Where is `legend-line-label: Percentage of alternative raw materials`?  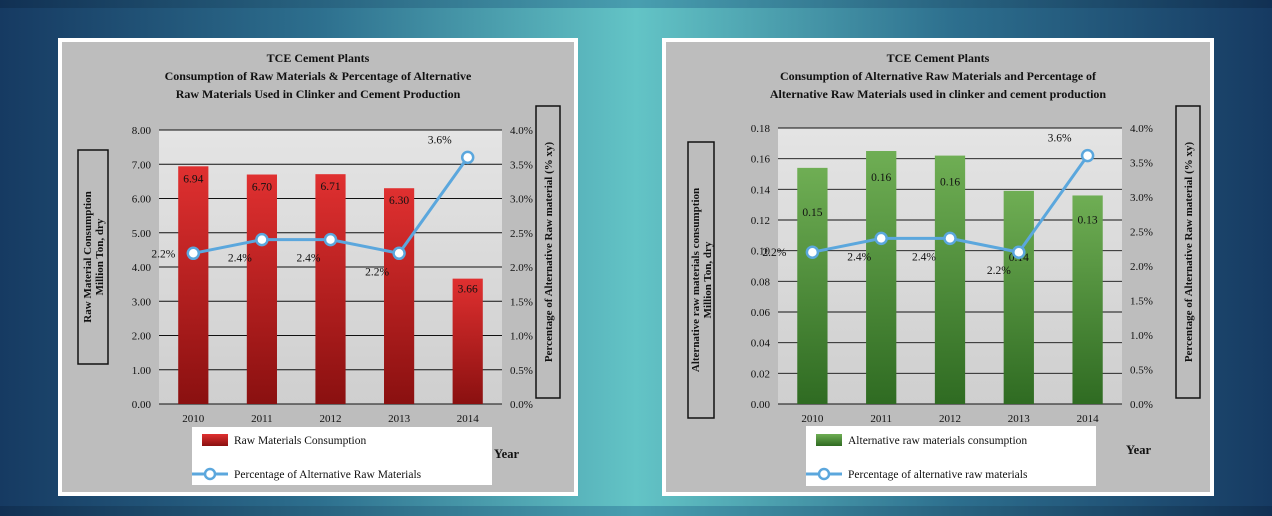
legend-line-label: Percentage of alternative raw materials is located at coordinates (938, 475).